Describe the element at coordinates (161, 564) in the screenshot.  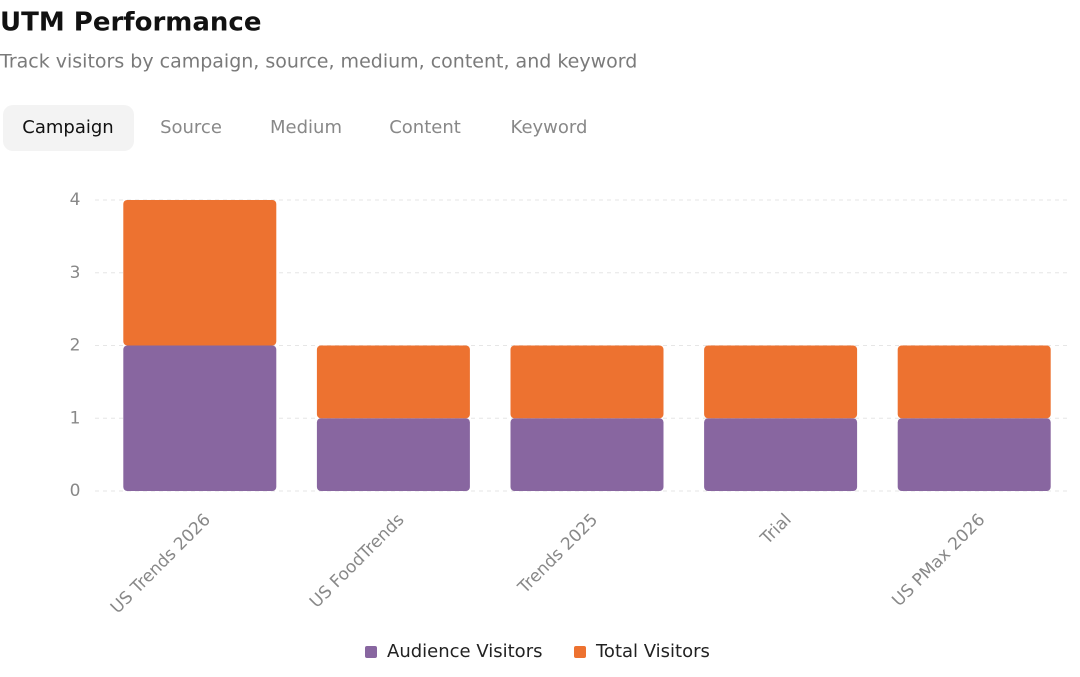
I see `x-tick-label: US Trends 2026` at that location.